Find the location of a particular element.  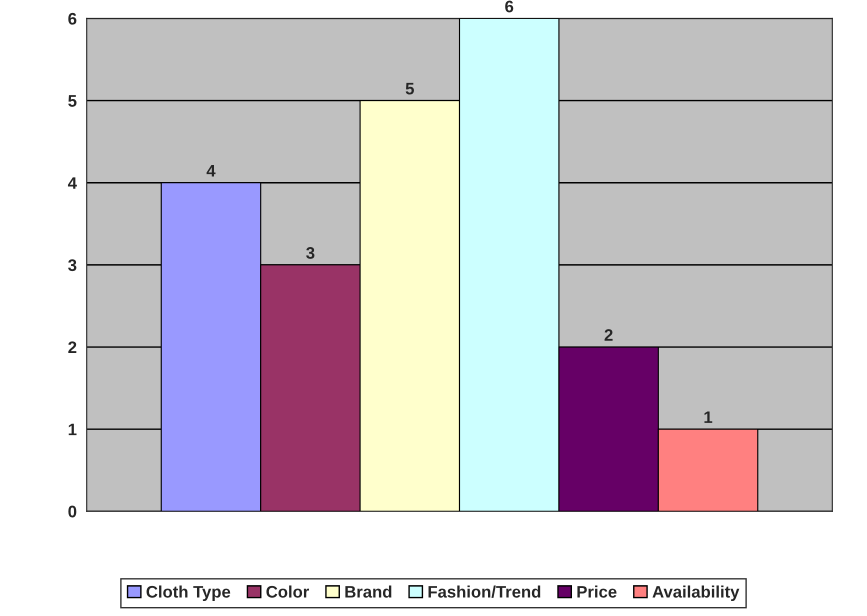

y-tick-label: 4 is located at coordinates (72, 183).